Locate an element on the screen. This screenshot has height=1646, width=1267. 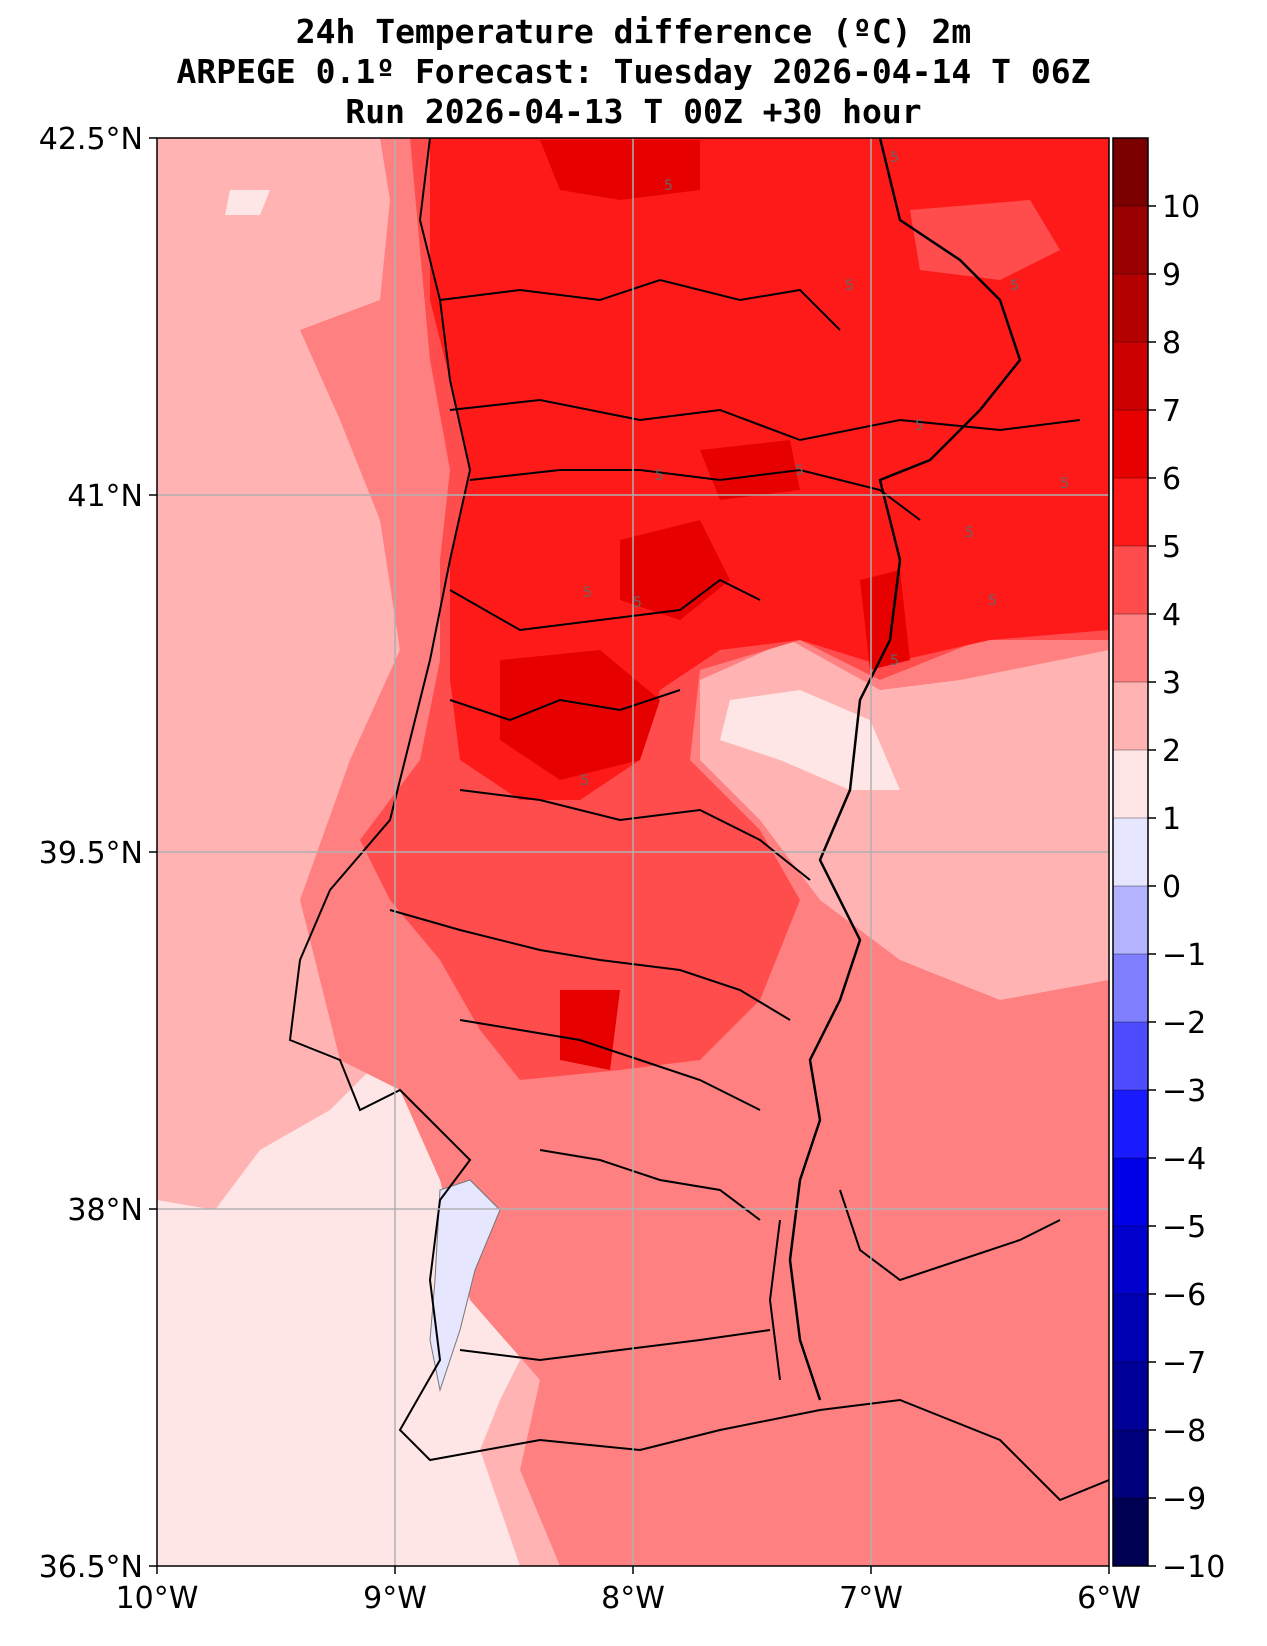
colorbar-label: 10 is located at coordinates (1181, 207).